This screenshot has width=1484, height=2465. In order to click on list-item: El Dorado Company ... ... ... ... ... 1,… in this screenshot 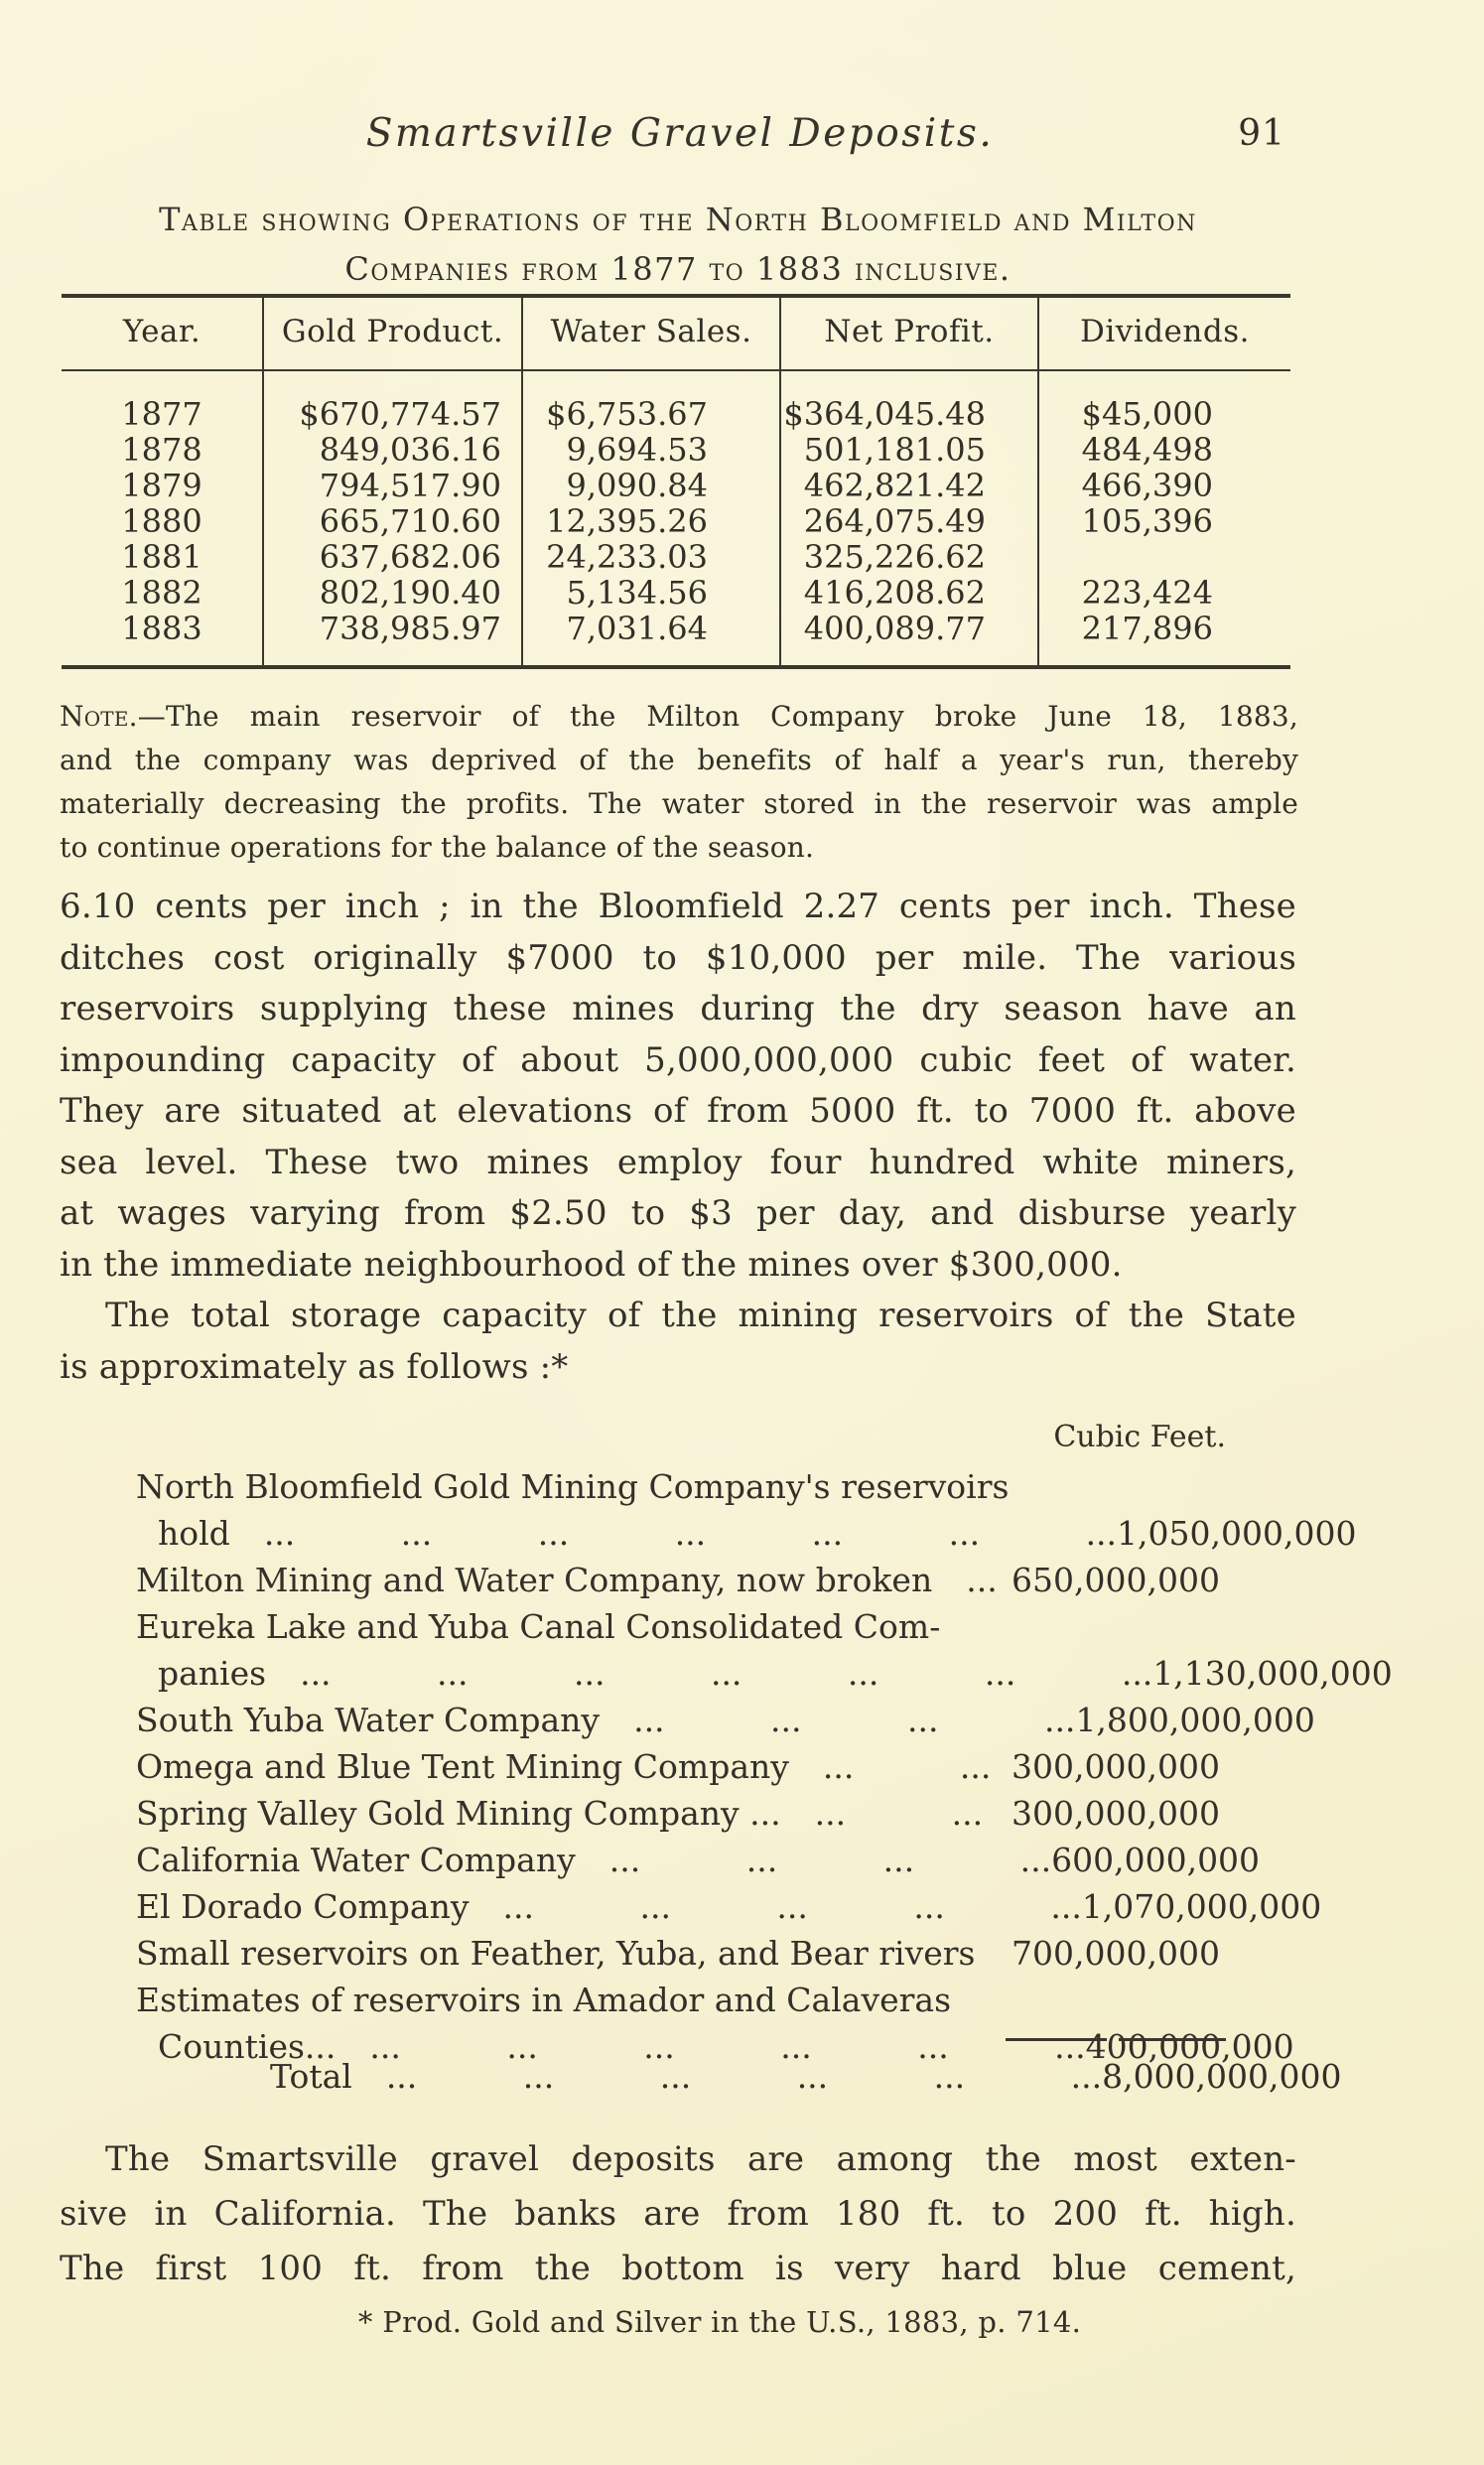, I will do `click(690, 1910)`.